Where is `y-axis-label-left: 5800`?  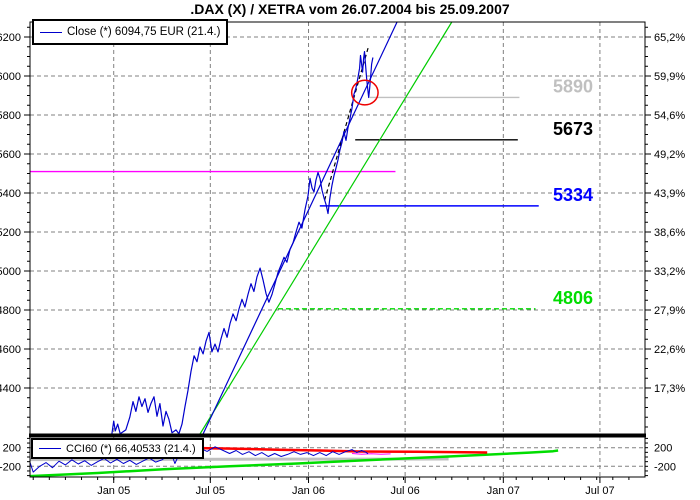
y-axis-label-left: 5800 is located at coordinates (10, 116).